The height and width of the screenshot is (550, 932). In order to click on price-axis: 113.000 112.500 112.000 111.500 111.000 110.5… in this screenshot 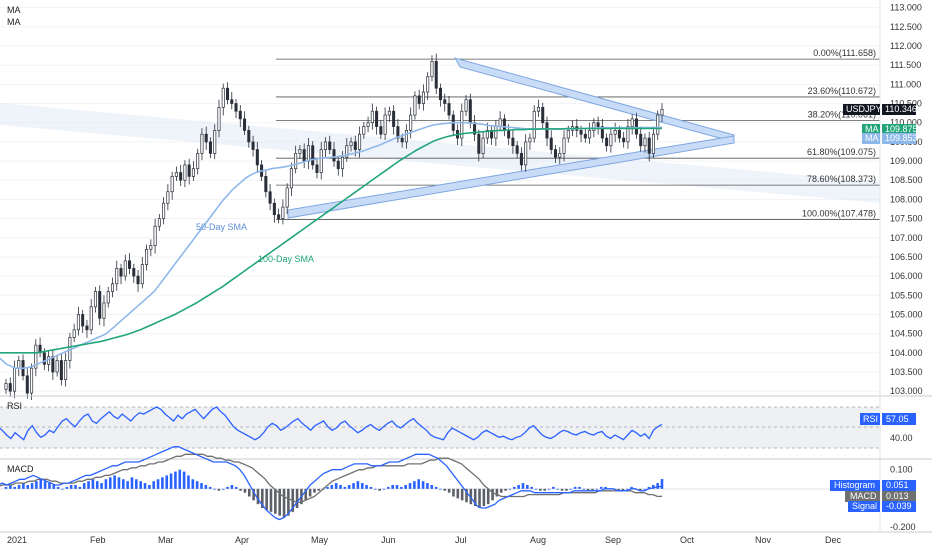, I will do `click(906, 199)`.